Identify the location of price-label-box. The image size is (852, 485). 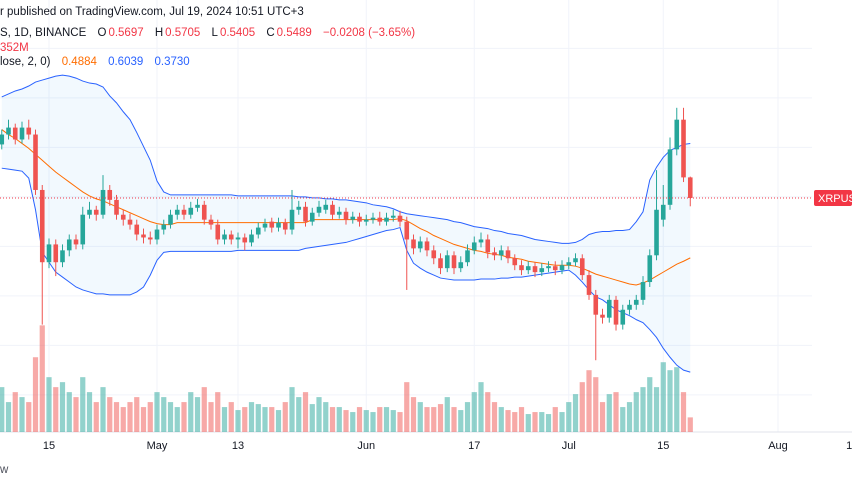
(833, 197).